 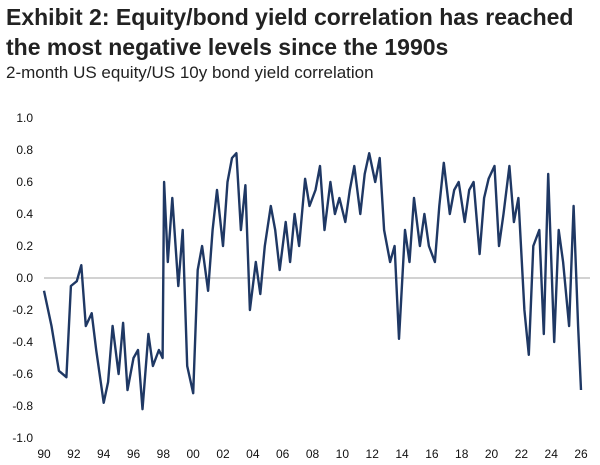 What do you see at coordinates (164, 454) in the screenshot?
I see `x-tick-label: 98` at bounding box center [164, 454].